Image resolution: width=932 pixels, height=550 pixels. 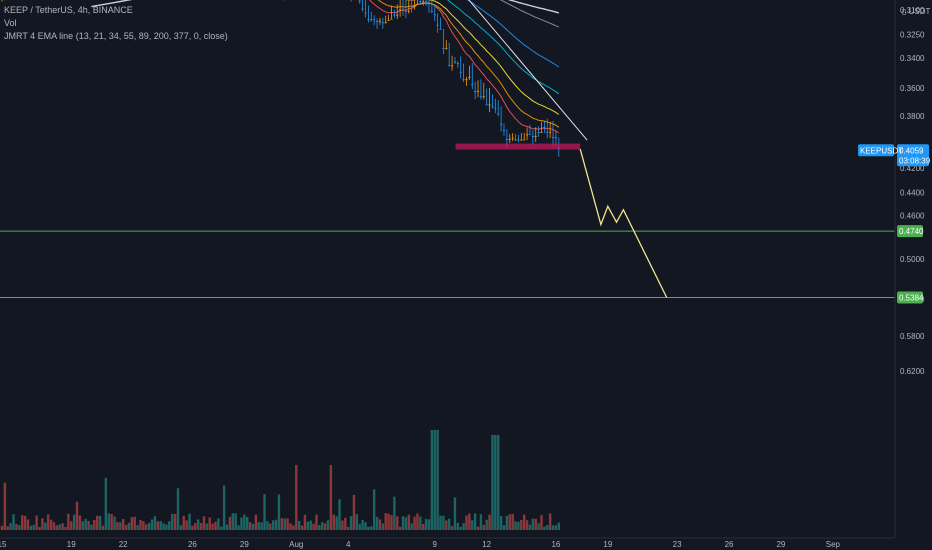 I want to click on resistance-zone-bar, so click(x=518, y=146).